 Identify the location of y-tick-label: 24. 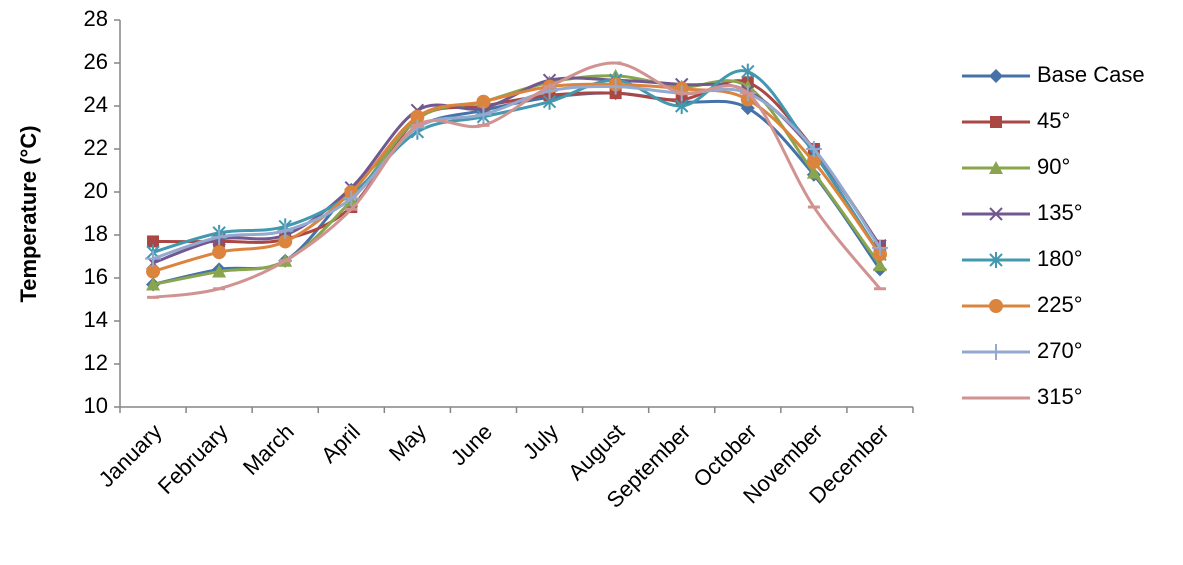
(96, 104).